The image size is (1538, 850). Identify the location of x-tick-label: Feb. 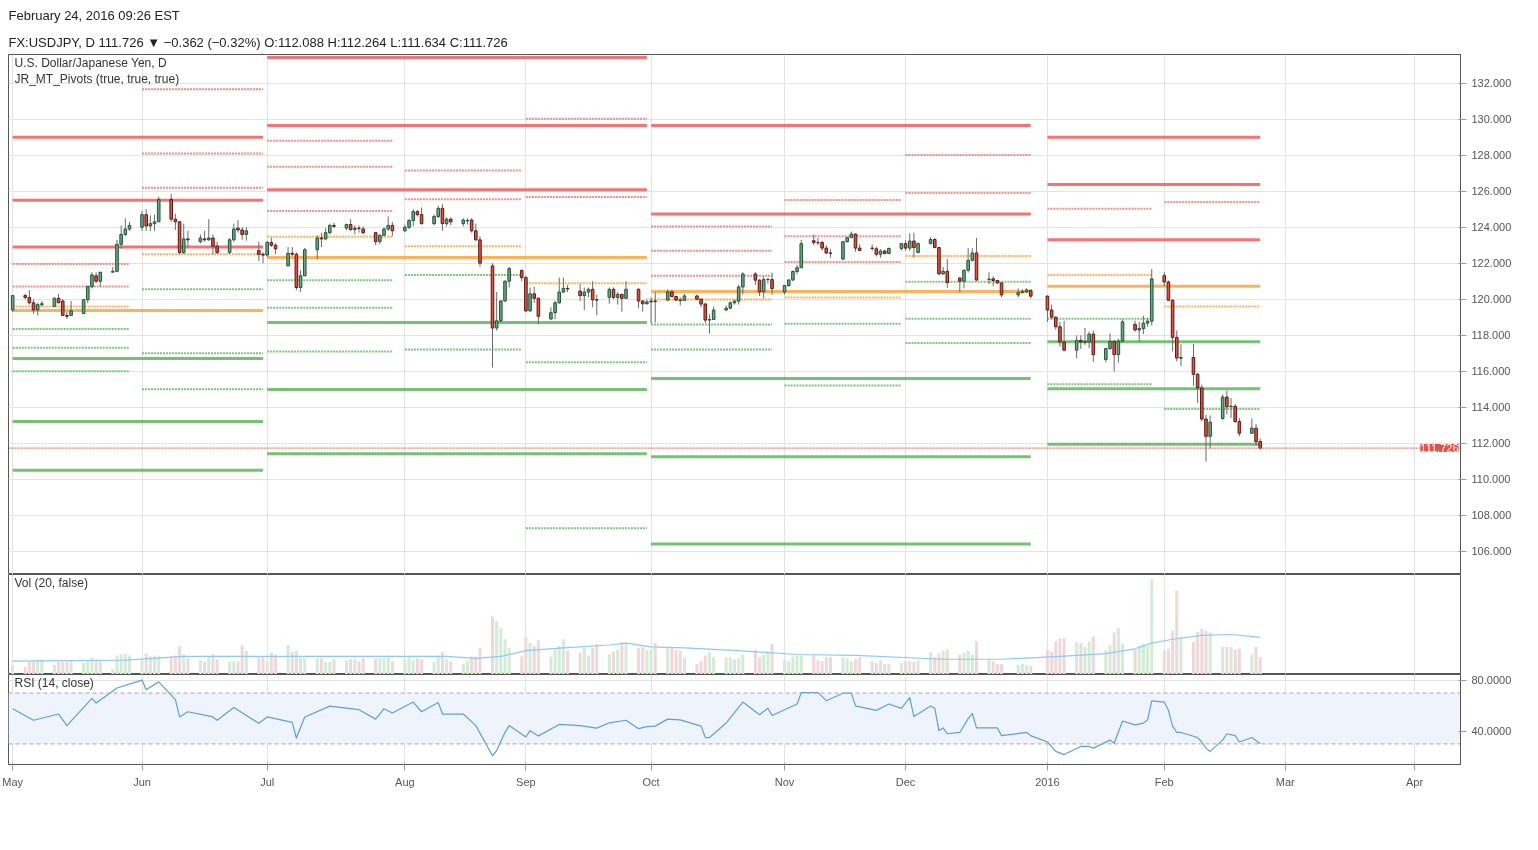
(1164, 781).